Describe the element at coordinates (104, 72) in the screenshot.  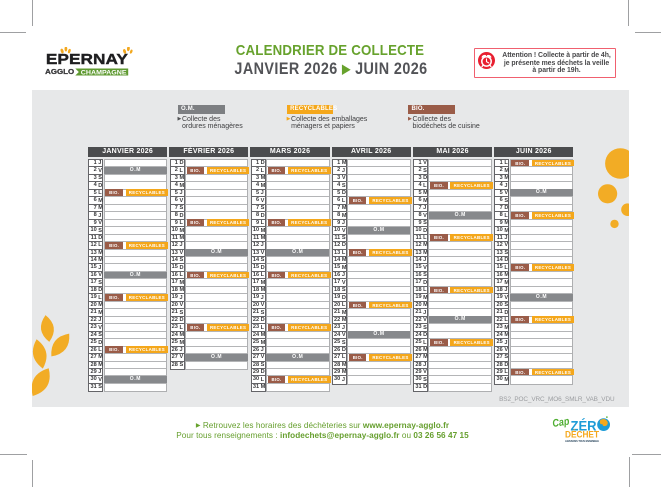
I see `svg-text: CHAMPAGNE` at that location.